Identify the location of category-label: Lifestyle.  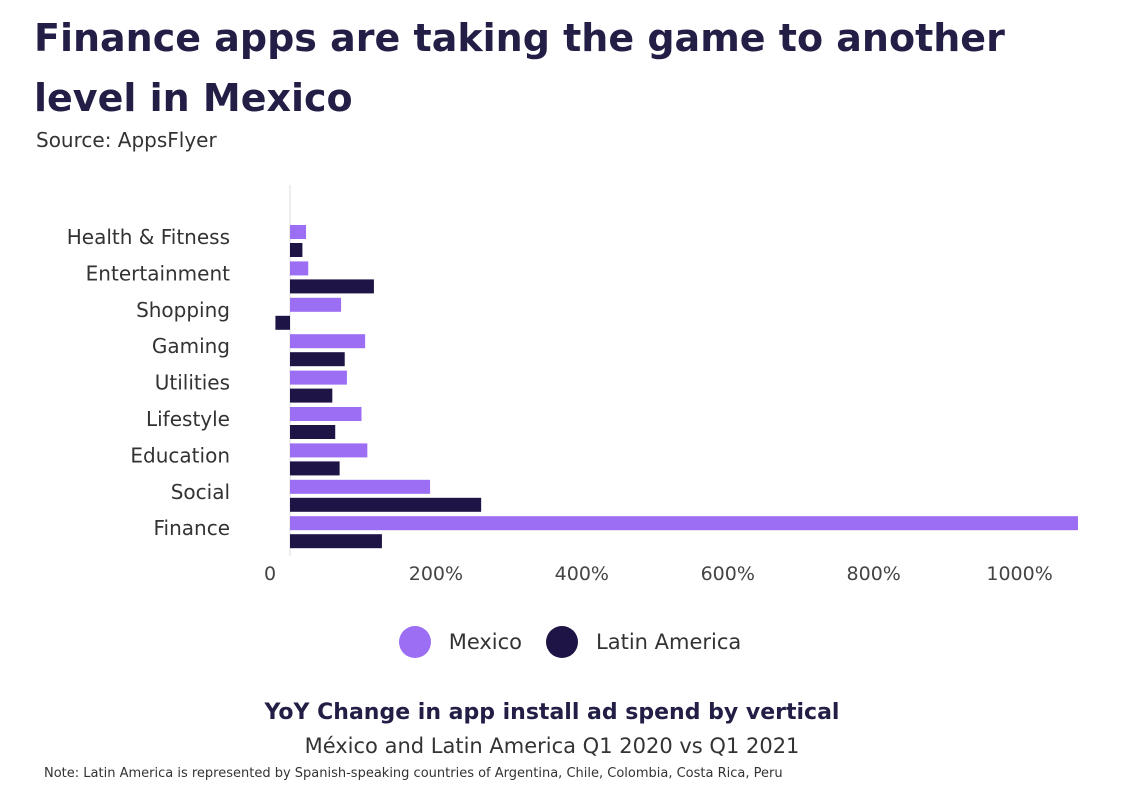
(188, 419).